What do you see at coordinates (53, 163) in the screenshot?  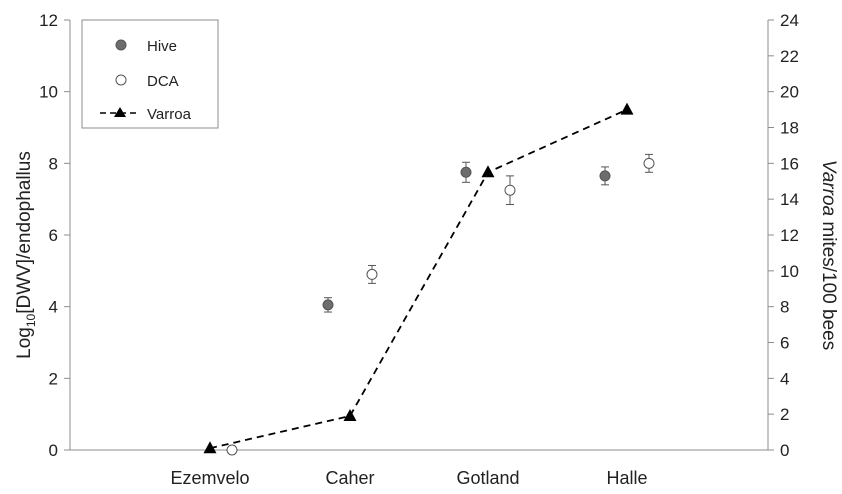 I see `left-y-tick-label: 8` at bounding box center [53, 163].